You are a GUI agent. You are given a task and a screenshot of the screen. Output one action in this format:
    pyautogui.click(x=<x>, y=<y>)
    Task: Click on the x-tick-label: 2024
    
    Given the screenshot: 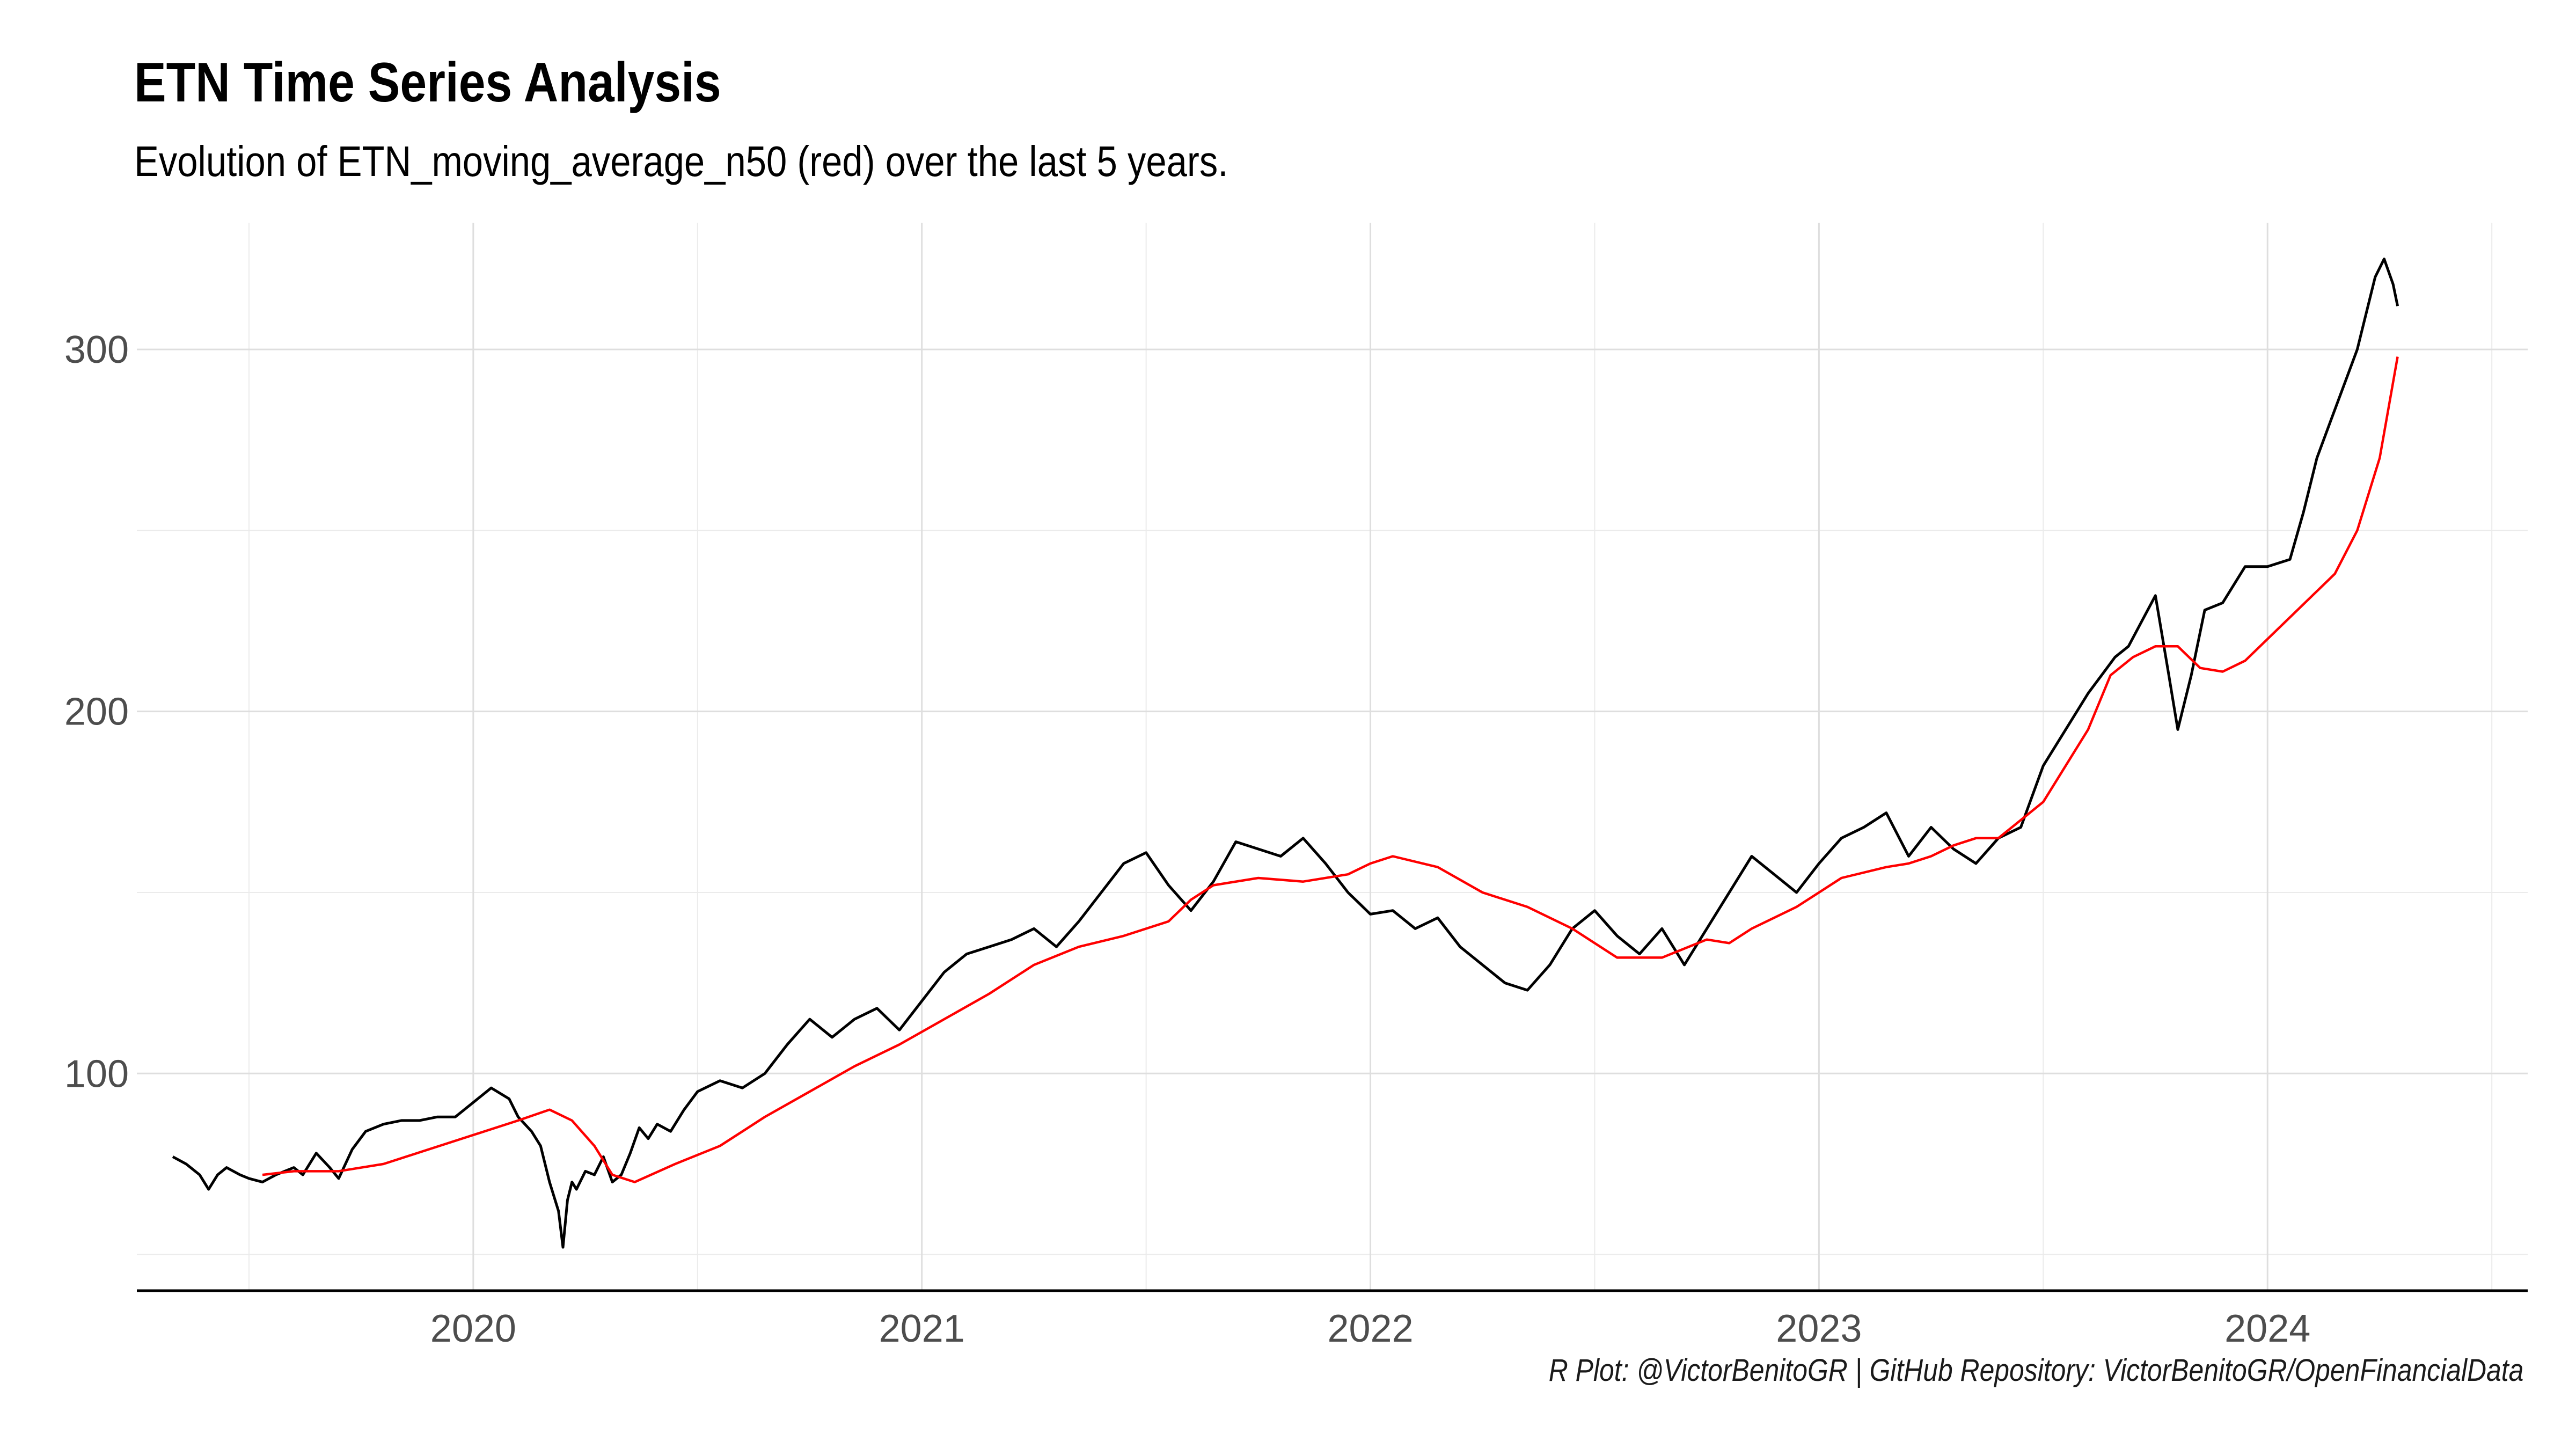 What is the action you would take?
    pyautogui.click(x=2267, y=1328)
    